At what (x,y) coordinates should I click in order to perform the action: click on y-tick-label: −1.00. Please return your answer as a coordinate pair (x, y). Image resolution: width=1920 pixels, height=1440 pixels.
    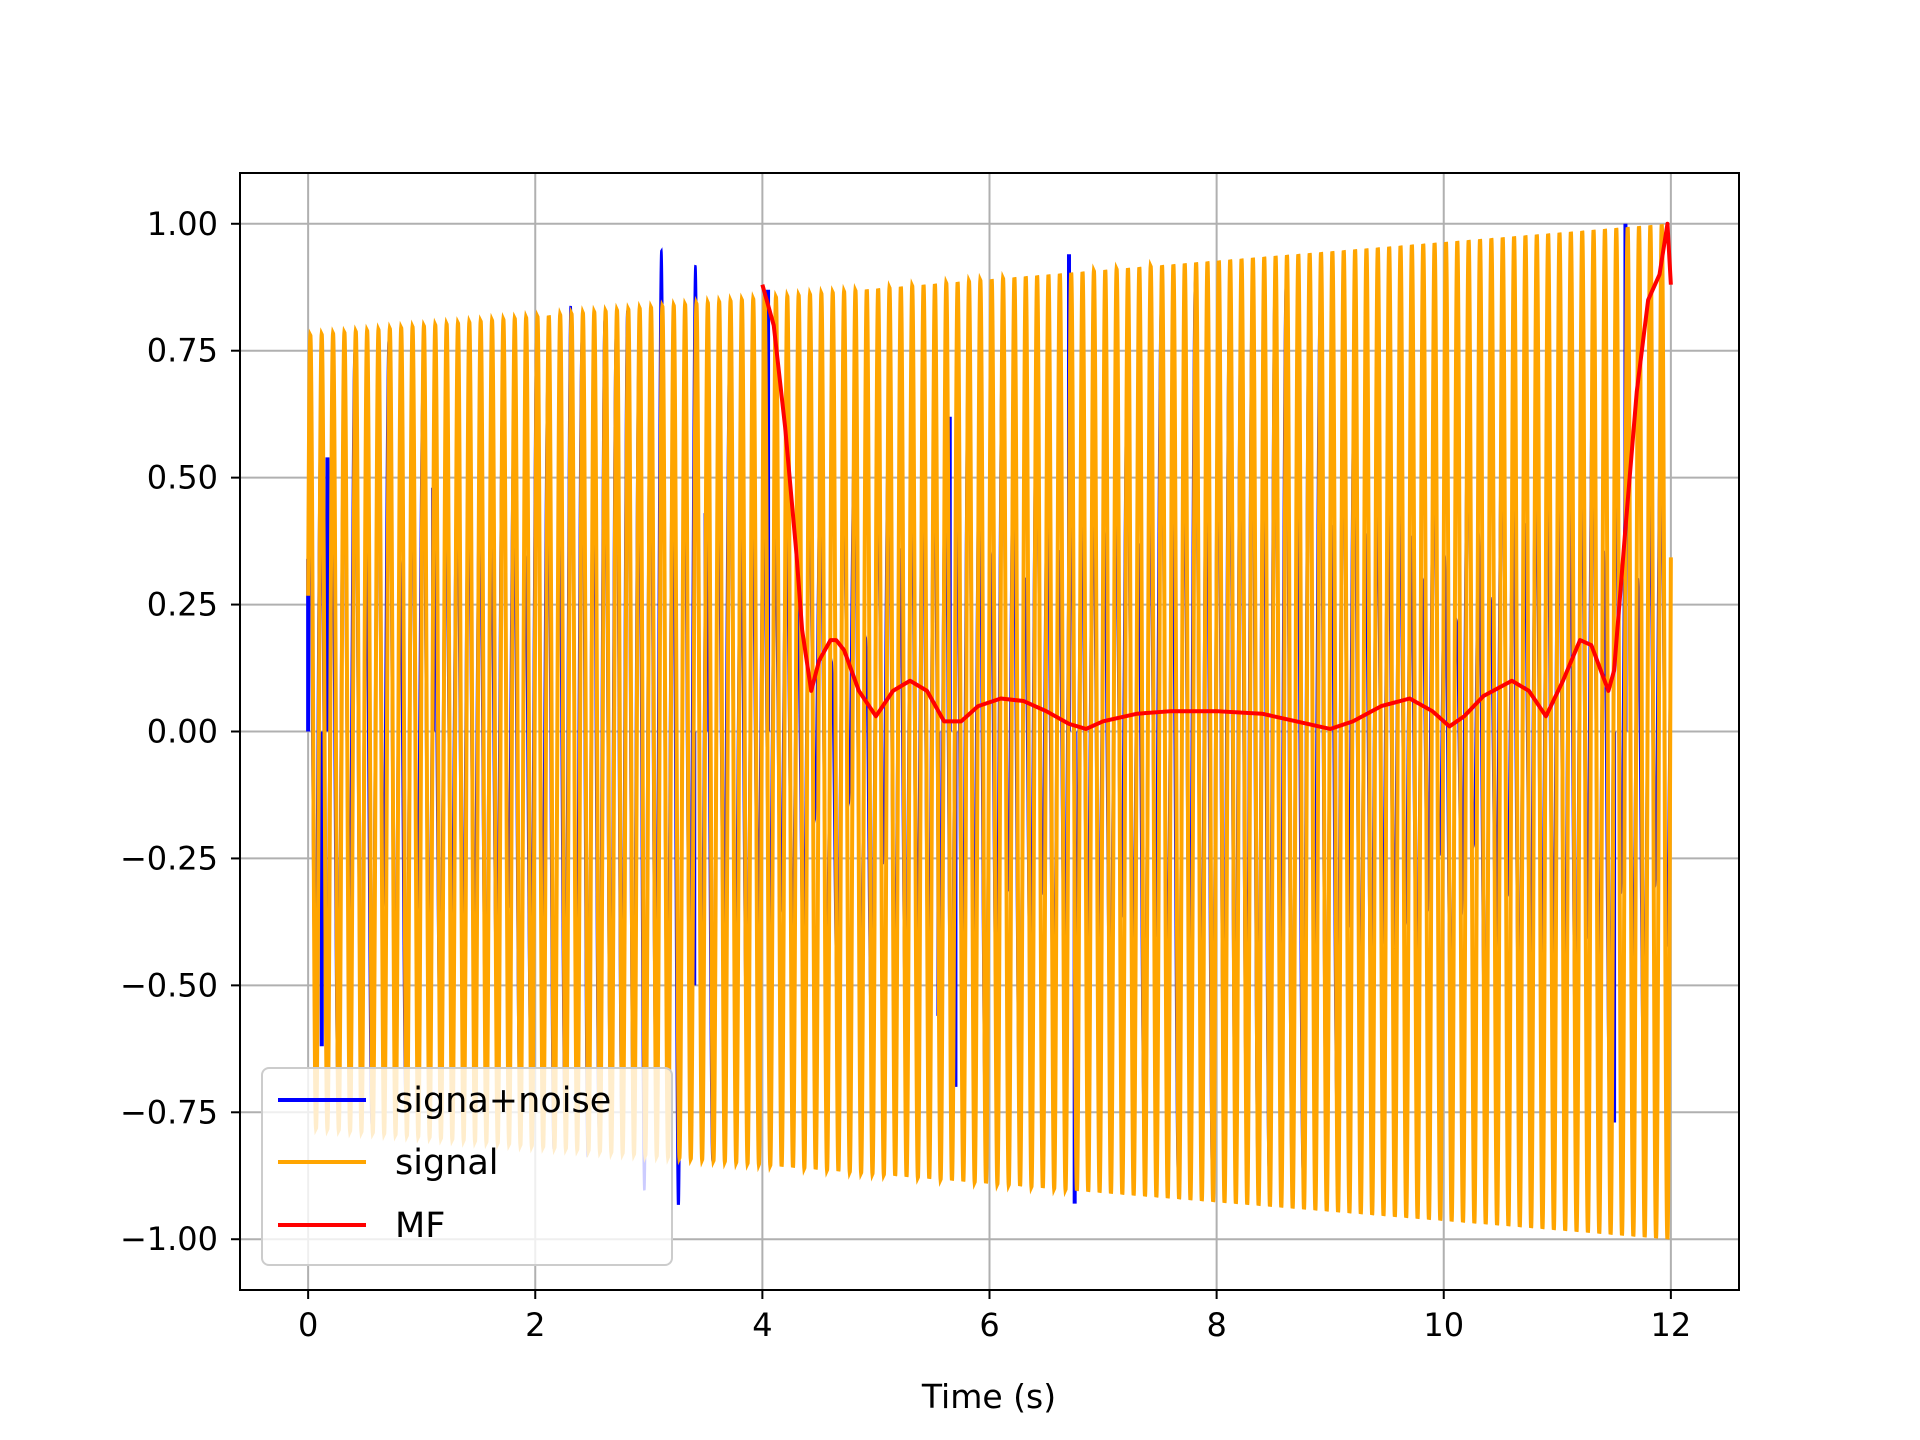
    Looking at the image, I should click on (169, 1239).